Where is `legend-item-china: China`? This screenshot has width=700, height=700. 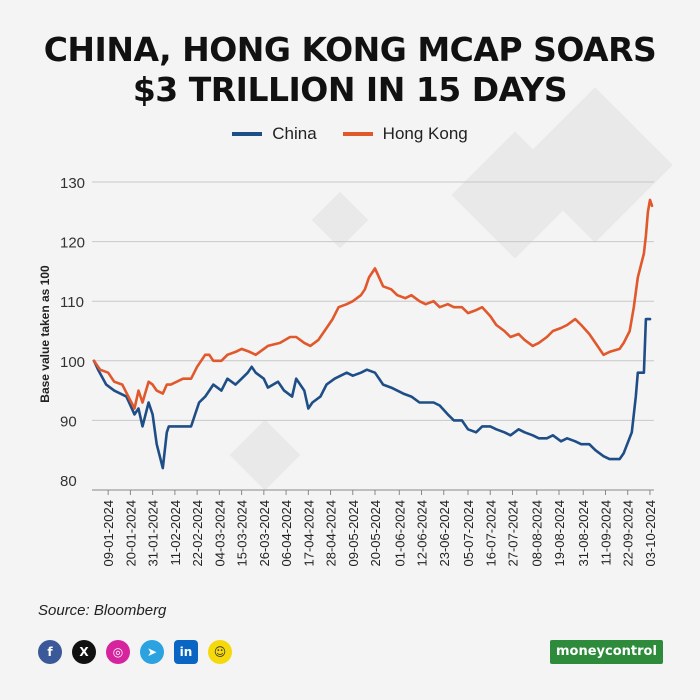 legend-item-china: China is located at coordinates (274, 134).